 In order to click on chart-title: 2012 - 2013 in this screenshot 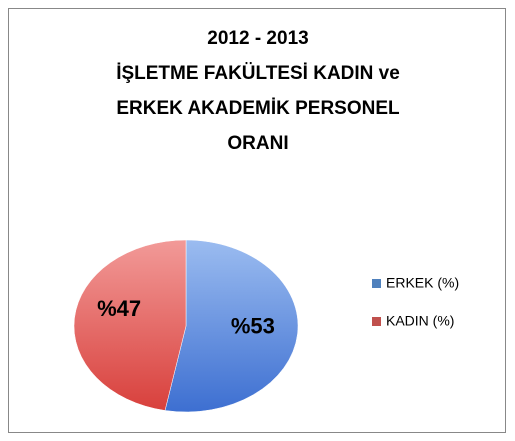, I will do `click(257, 38)`.